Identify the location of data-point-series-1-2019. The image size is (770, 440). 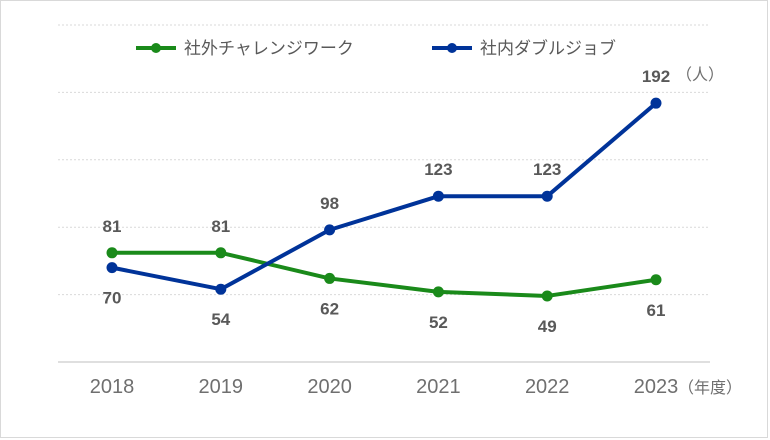
(221, 253).